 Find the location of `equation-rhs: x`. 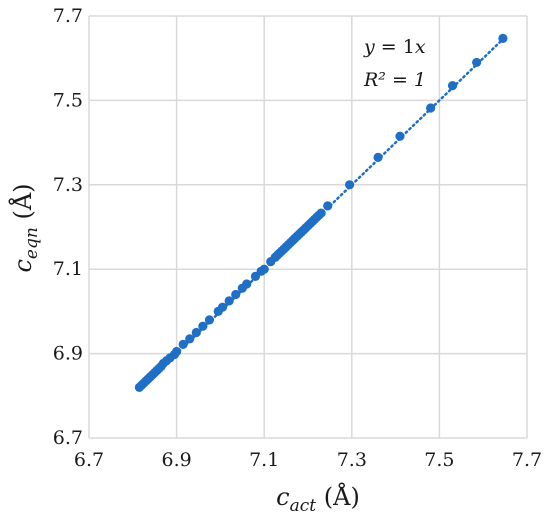

equation-rhs: x is located at coordinates (420, 47).